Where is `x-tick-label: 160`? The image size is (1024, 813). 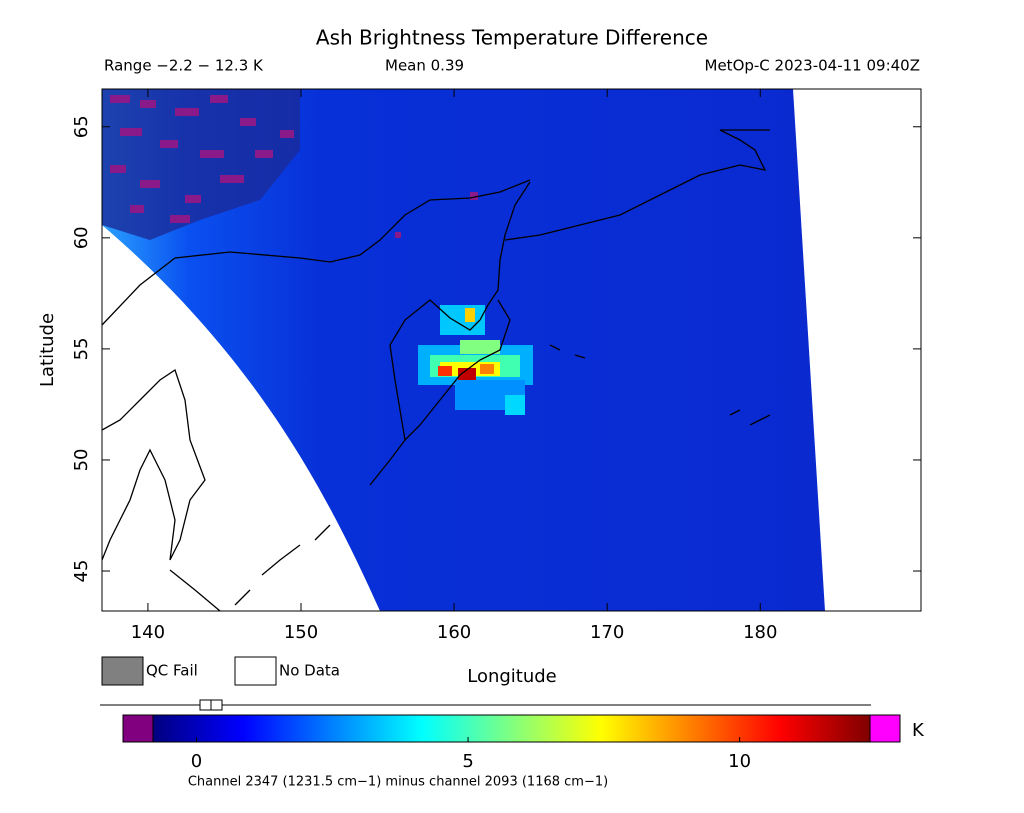
x-tick-label: 160 is located at coordinates (454, 632).